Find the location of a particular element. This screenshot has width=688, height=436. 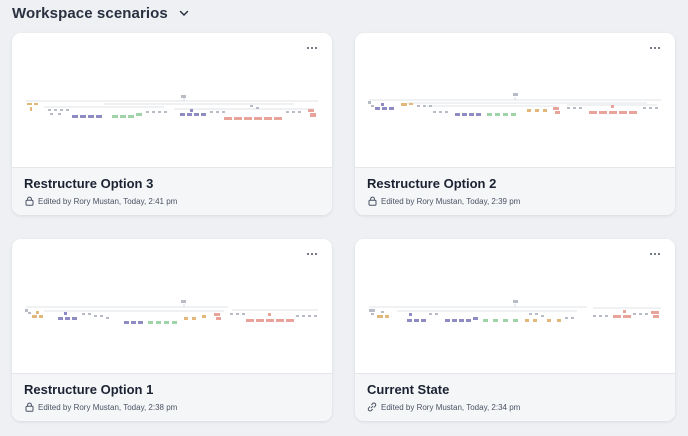

card-meta-text: Edited by Rory Mustan, Today, 2:39 pm is located at coordinates (451, 201).